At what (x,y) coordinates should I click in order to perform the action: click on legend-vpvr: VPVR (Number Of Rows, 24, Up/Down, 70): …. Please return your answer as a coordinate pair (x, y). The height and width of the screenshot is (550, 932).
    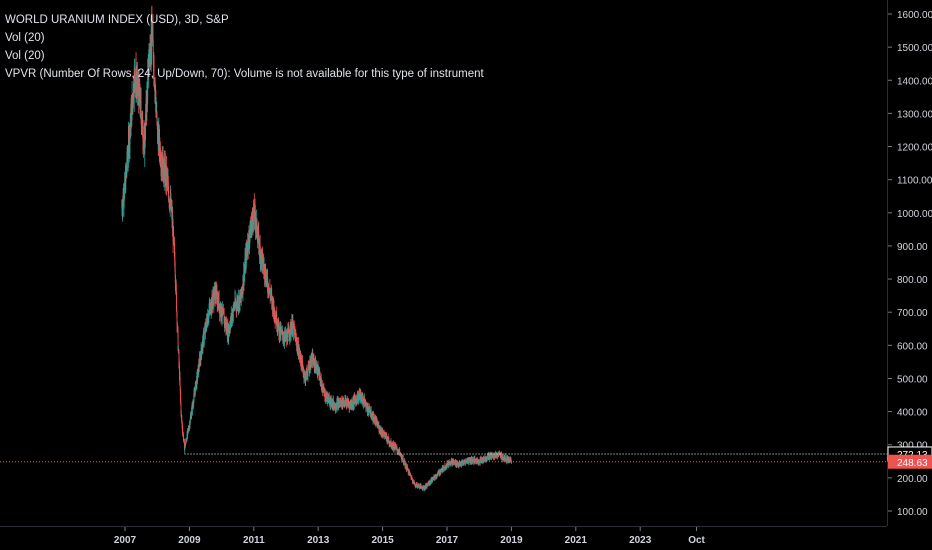
    Looking at the image, I should click on (244, 74).